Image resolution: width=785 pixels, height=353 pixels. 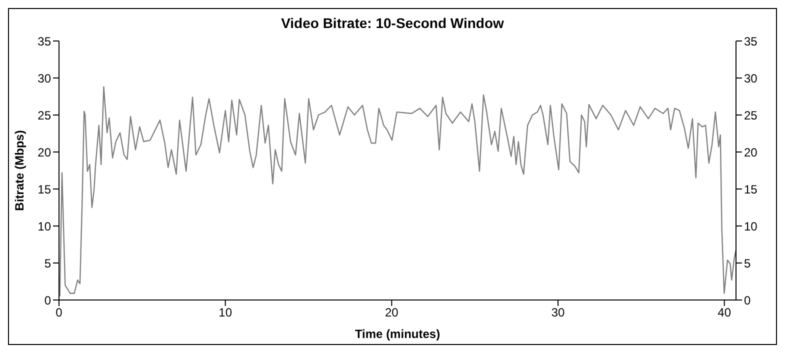 I want to click on x-axis-title: Time (minutes), so click(x=397, y=334).